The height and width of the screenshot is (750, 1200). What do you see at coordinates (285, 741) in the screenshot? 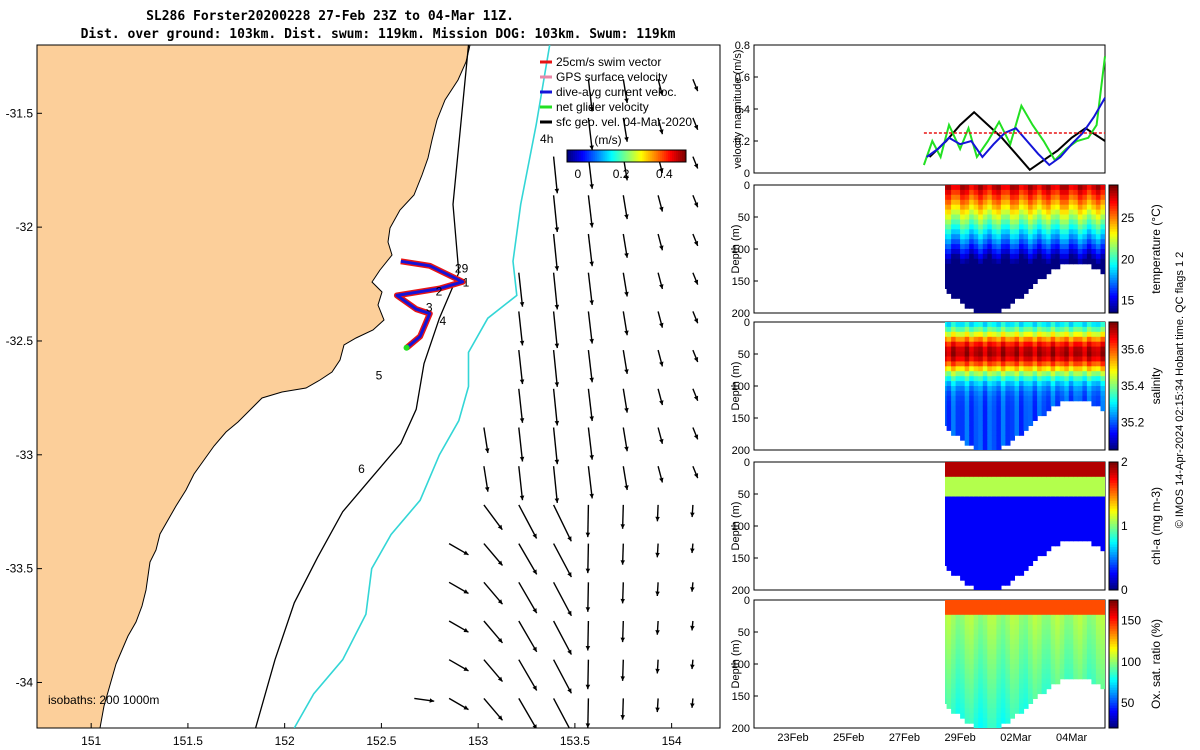
I see `map-x-tick-label: 152` at bounding box center [285, 741].